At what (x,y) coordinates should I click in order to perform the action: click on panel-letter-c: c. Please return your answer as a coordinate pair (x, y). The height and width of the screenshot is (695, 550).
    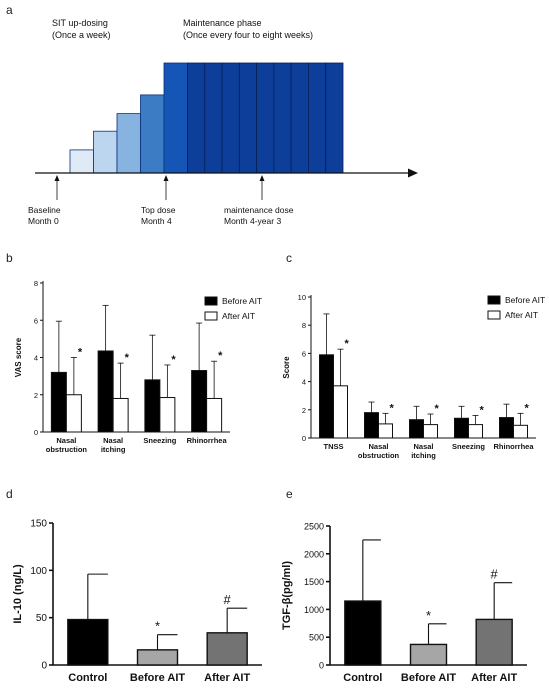
    Looking at the image, I should click on (289, 258).